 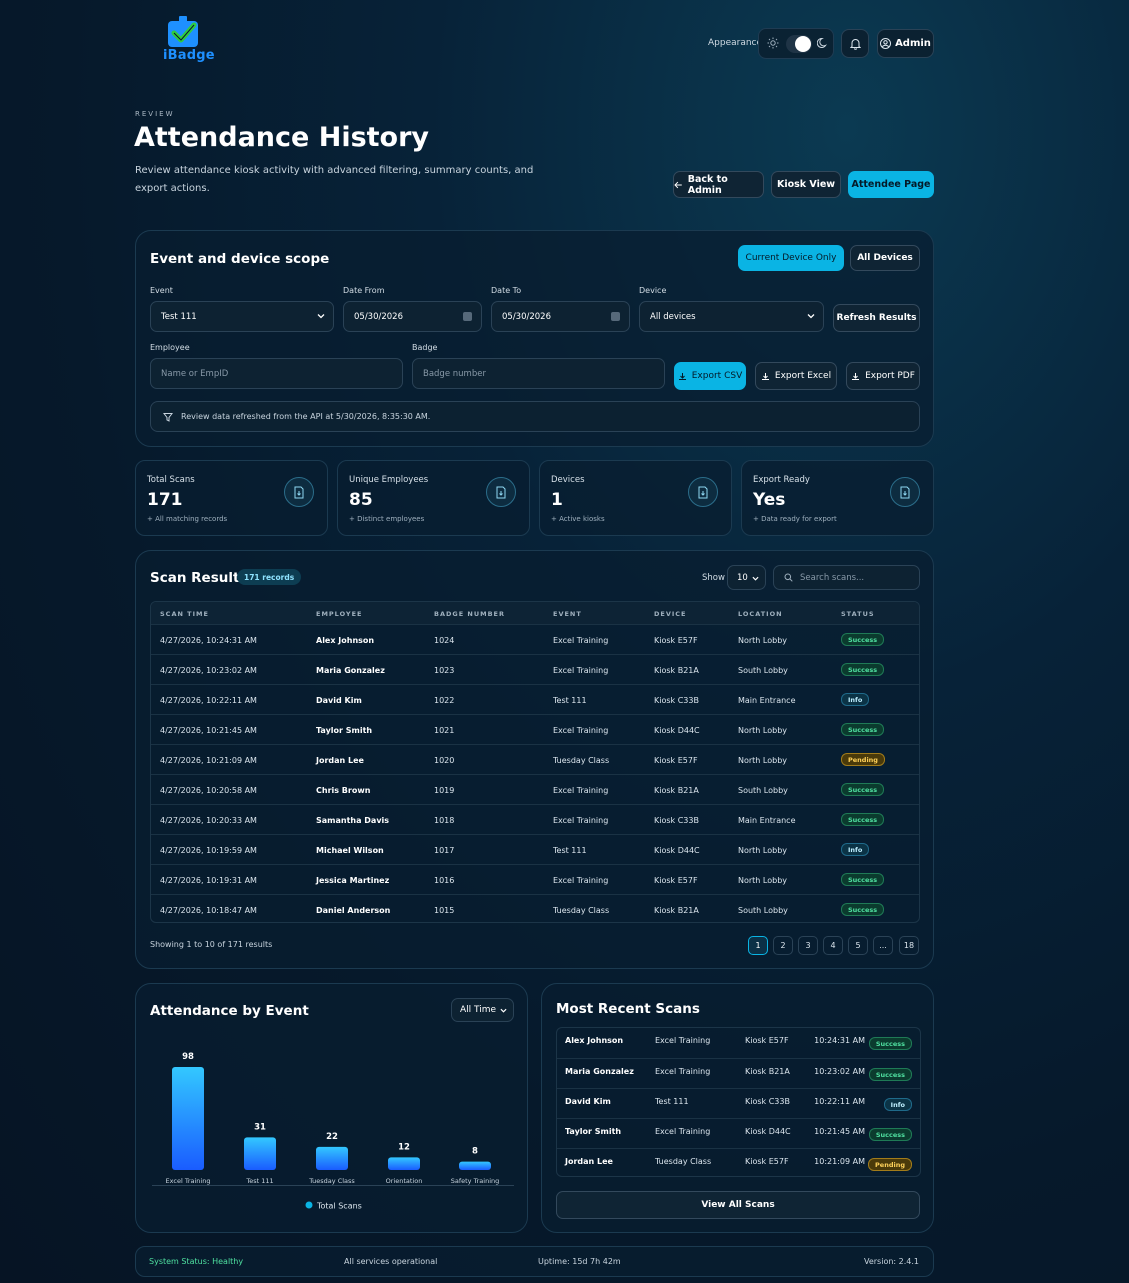 I want to click on column-header: EMPLOYEE, so click(x=339, y=614).